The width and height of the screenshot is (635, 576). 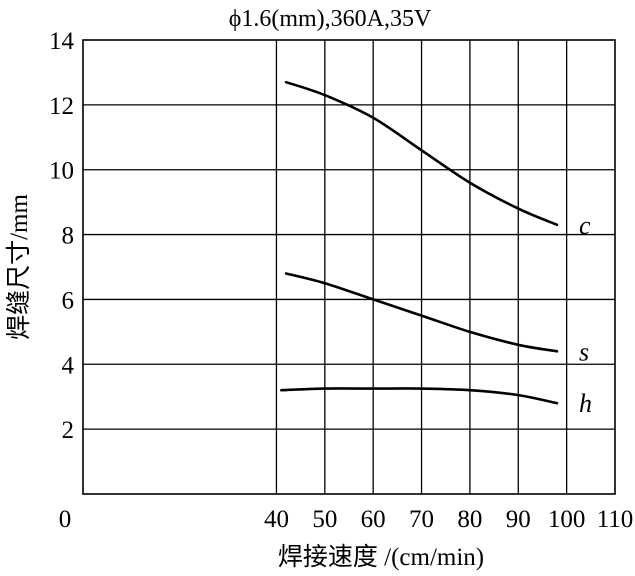 I want to click on x-tick-label: 40, so click(x=276, y=519).